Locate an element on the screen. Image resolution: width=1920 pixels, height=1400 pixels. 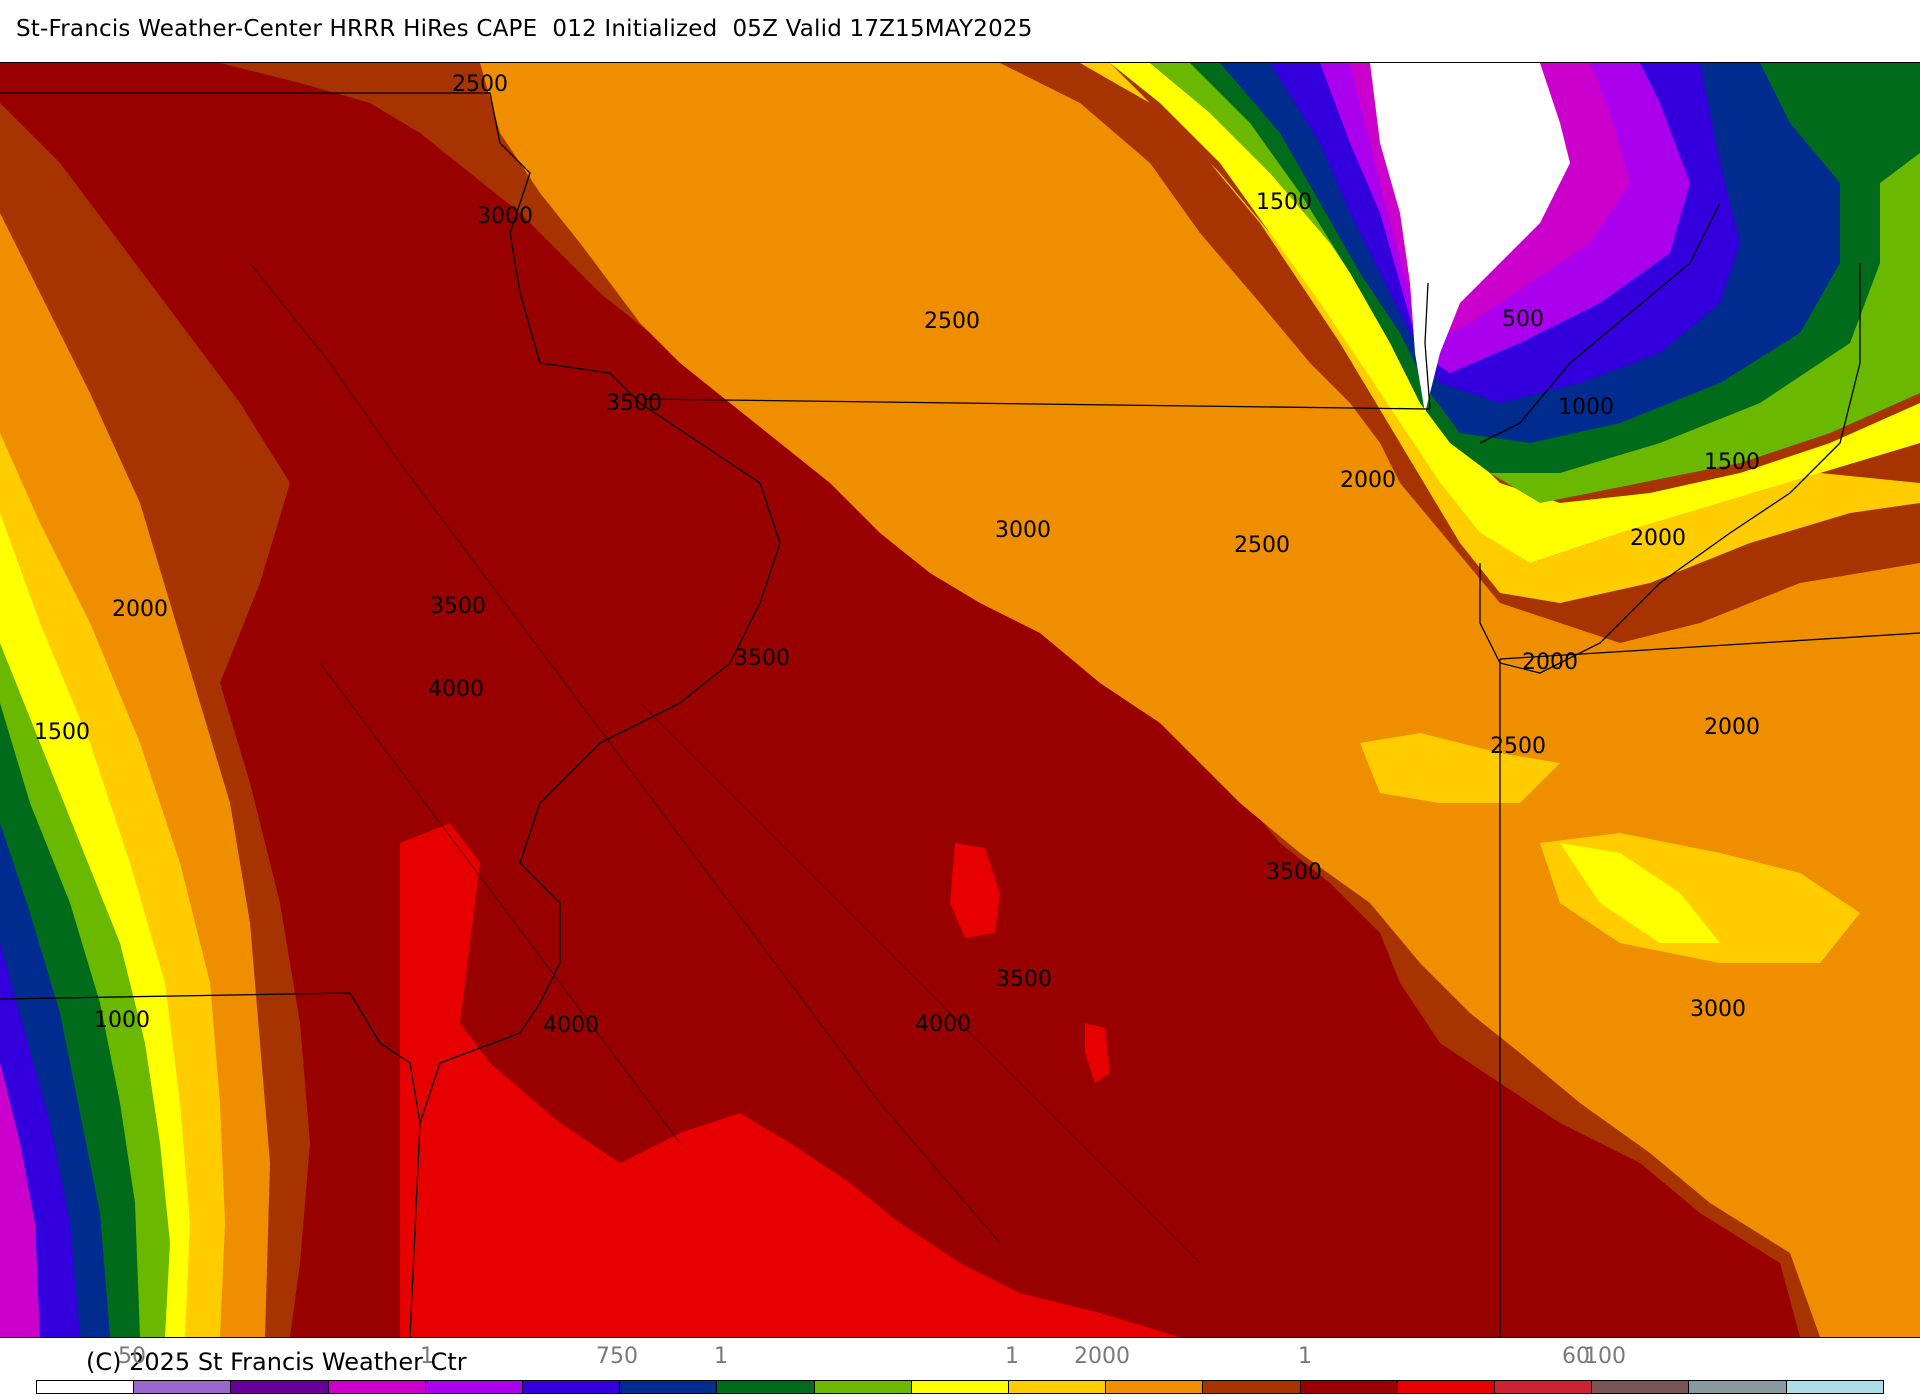
cape-band-left-magenta is located at coordinates (20, 1200).